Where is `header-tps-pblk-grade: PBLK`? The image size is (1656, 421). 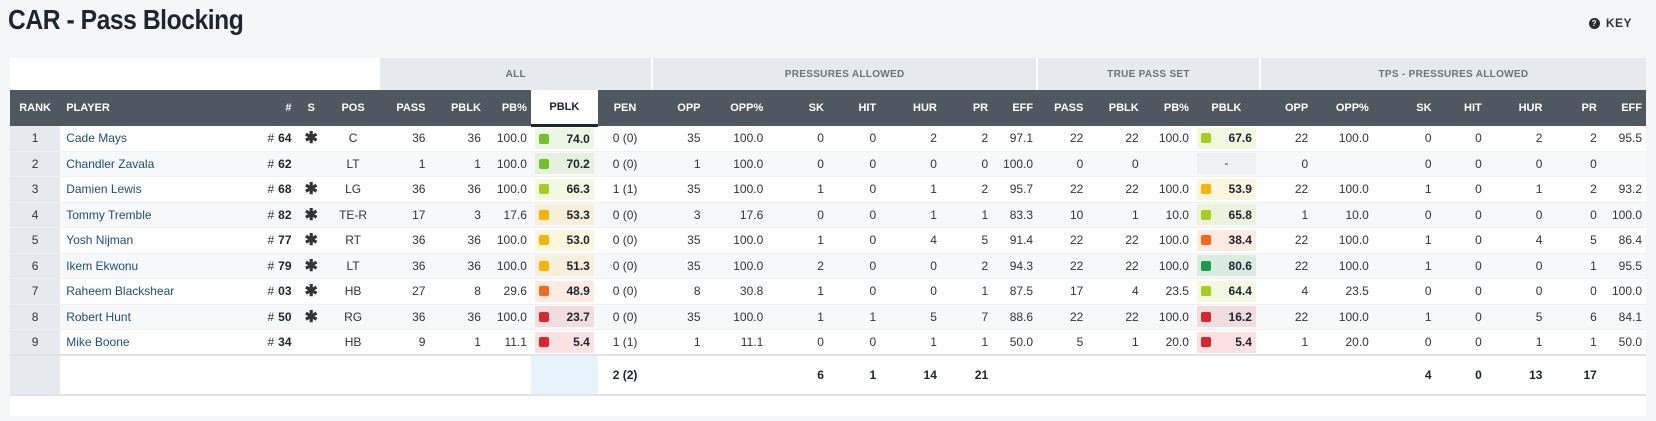
header-tps-pblk-grade: PBLK is located at coordinates (1226, 108).